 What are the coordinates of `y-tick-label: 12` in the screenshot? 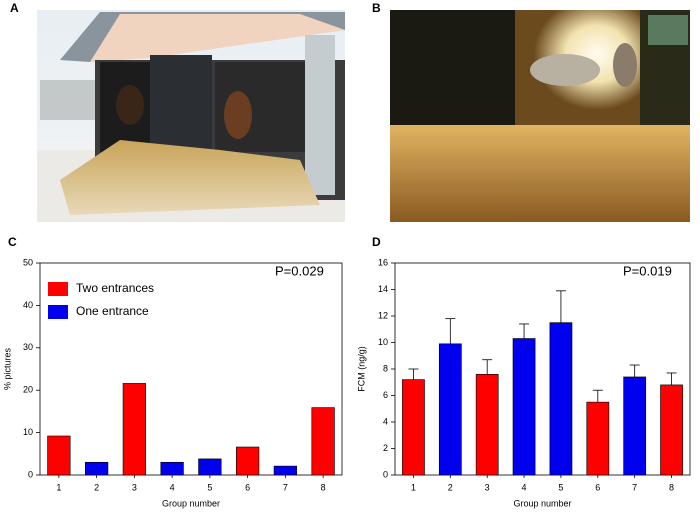 It's located at (383, 315).